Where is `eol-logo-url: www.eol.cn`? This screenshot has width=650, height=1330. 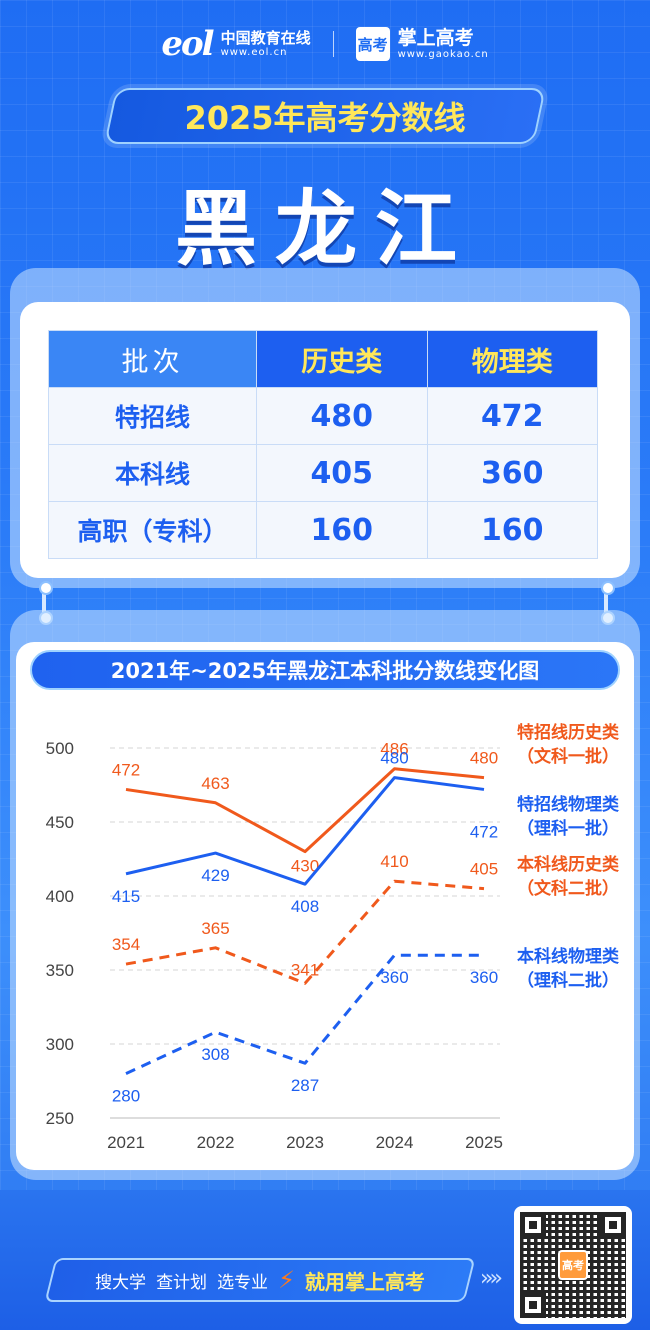
eol-logo-url: www.eol.cn is located at coordinates (254, 52).